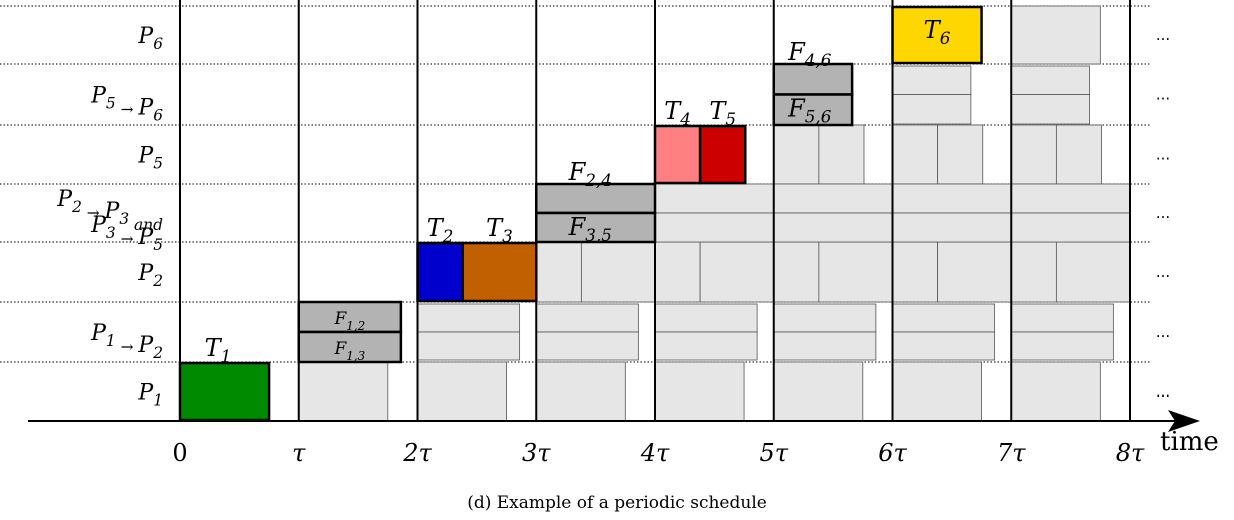  What do you see at coordinates (1184, 421) in the screenshot?
I see `time-axis-arrowhead` at bounding box center [1184, 421].